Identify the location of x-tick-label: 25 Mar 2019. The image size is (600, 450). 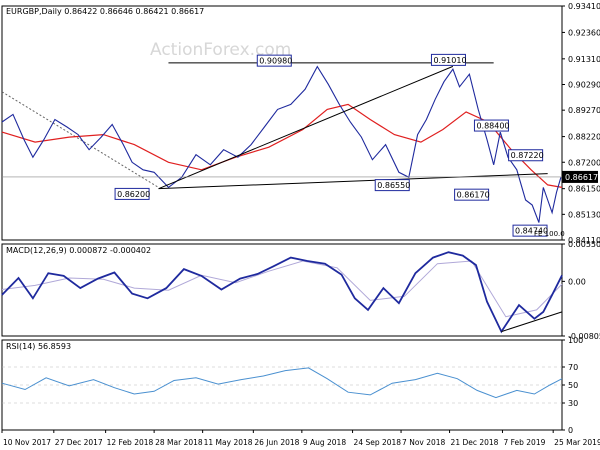
(577, 442).